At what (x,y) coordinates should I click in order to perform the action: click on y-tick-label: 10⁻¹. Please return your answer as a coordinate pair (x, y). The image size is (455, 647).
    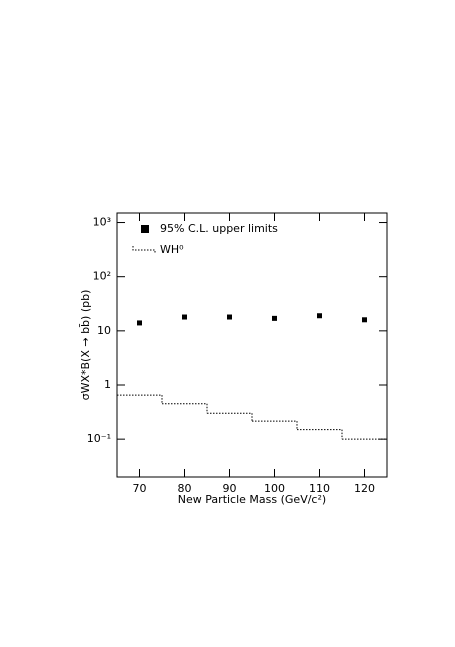
    Looking at the image, I should click on (99, 438).